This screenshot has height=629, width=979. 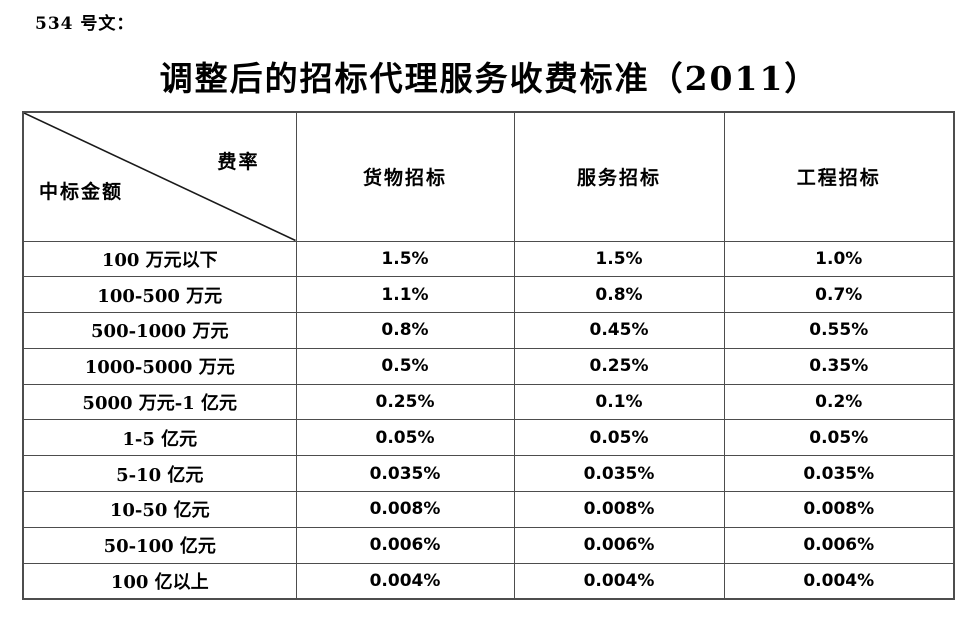 I want to click on value-cell: 0.35%, so click(x=839, y=366).